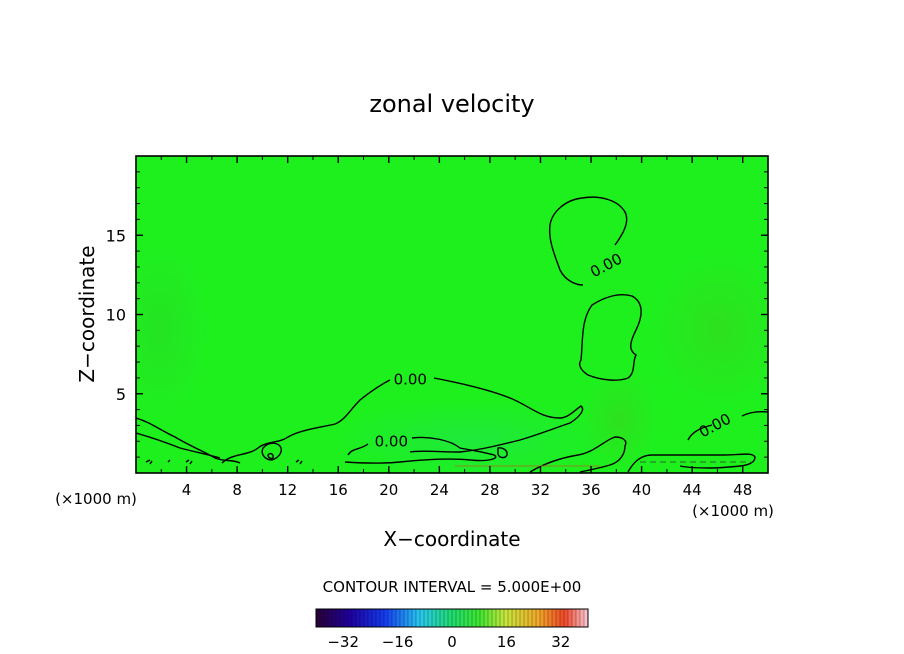 This screenshot has height=654, width=904. I want to click on x-tick-label: 36, so click(590, 490).